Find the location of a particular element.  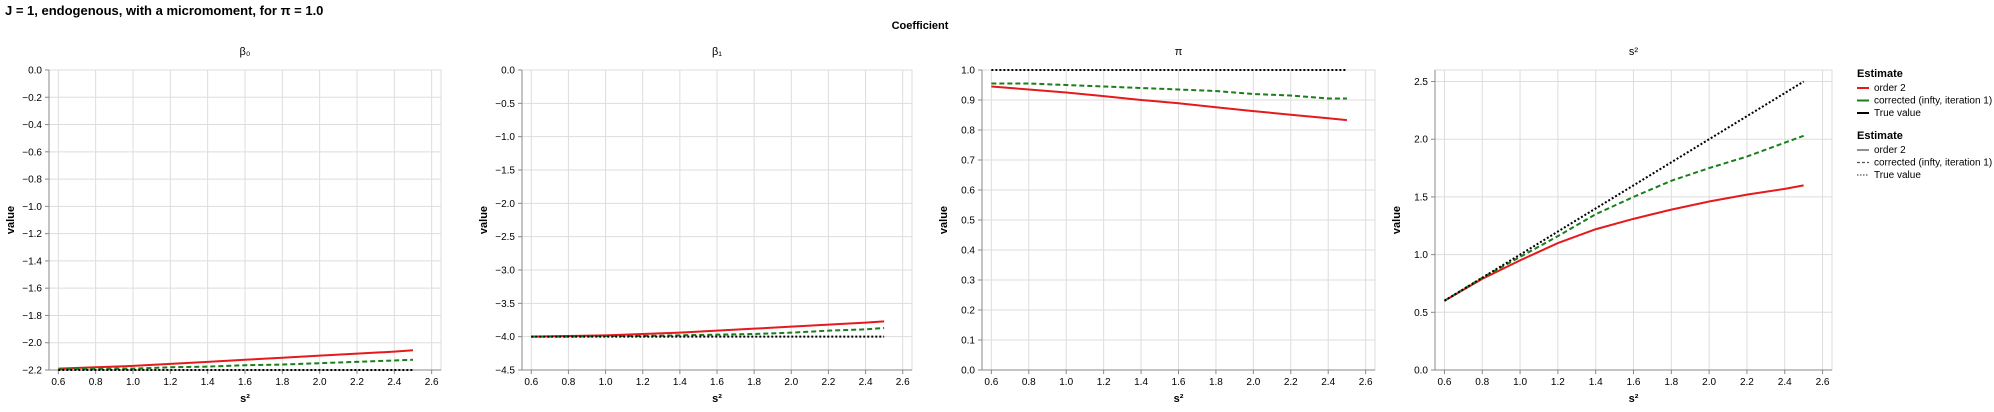

y-tick-label: −0.2 is located at coordinates (32, 98).